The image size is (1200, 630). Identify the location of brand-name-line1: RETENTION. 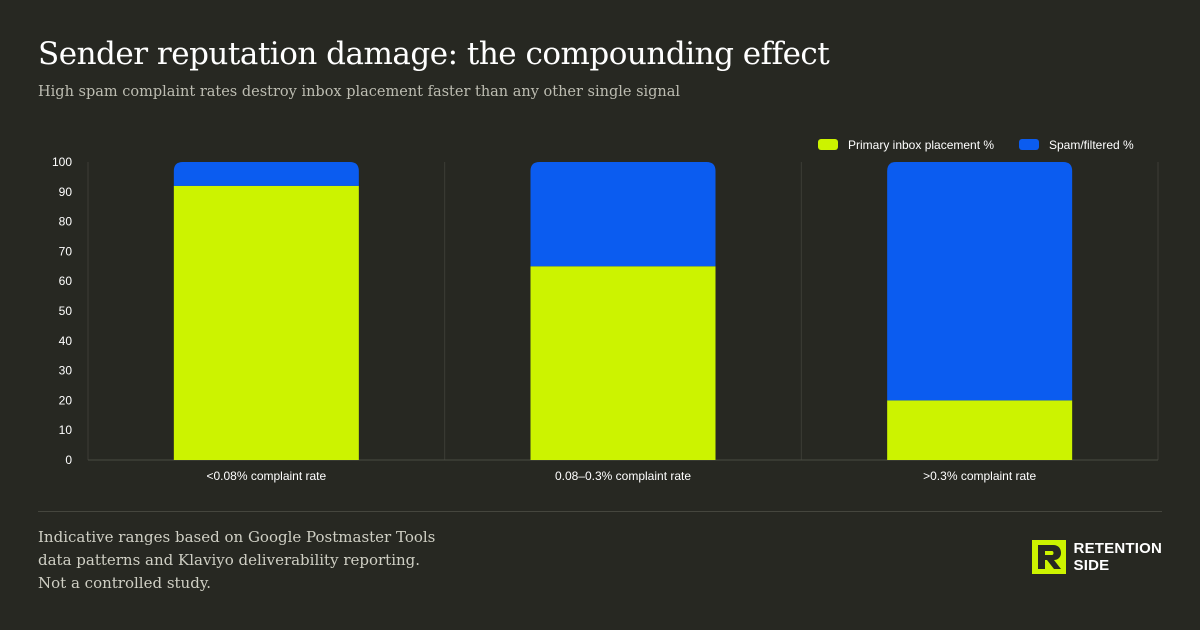
(1117, 548).